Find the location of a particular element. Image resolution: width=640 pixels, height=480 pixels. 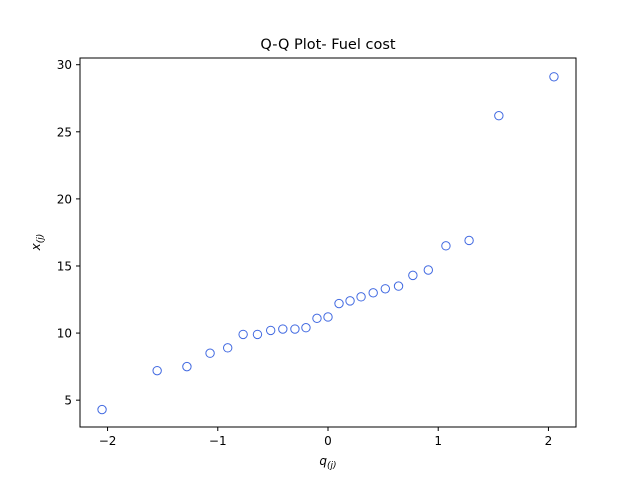

x-tick-label: 1 is located at coordinates (438, 441).